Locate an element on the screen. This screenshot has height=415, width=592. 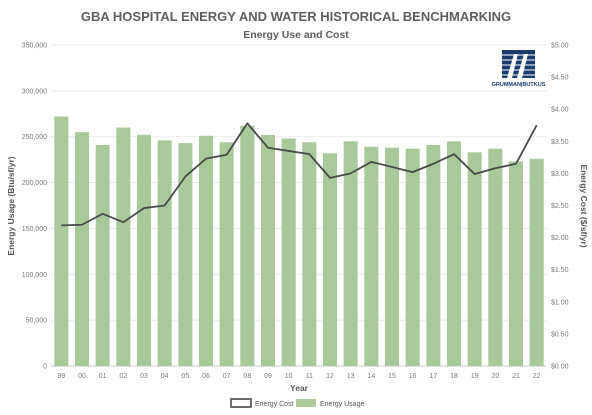
legend-label-energy-usage: Energy Usage is located at coordinates (342, 404).